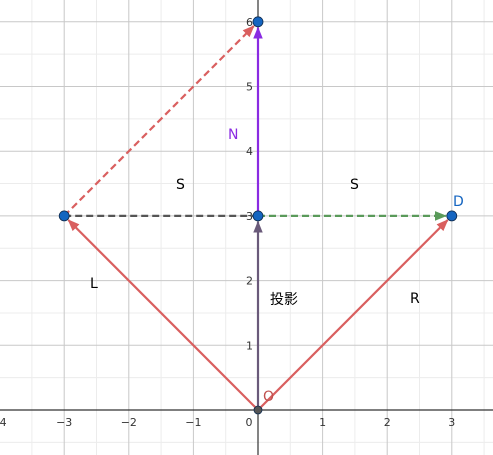  I want to click on y-tick-label: 5, so click(249, 87).